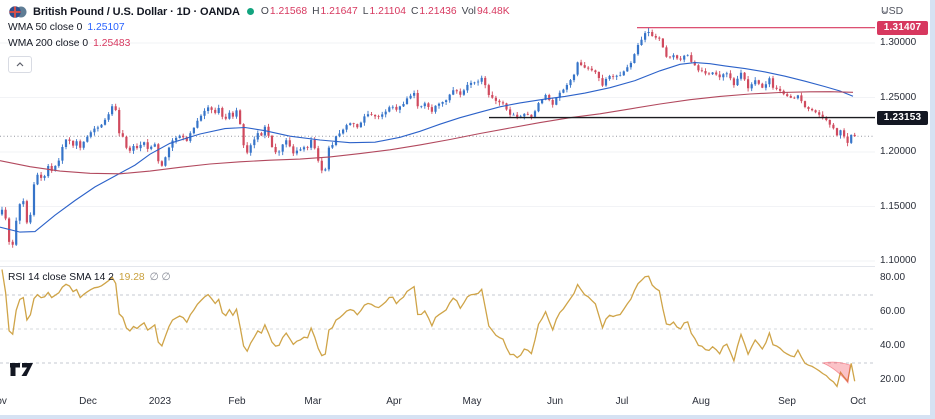 Image resolution: width=935 pixels, height=419 pixels. Describe the element at coordinates (106, 27) in the screenshot. I see `wma50-value: 1.25107` at that location.